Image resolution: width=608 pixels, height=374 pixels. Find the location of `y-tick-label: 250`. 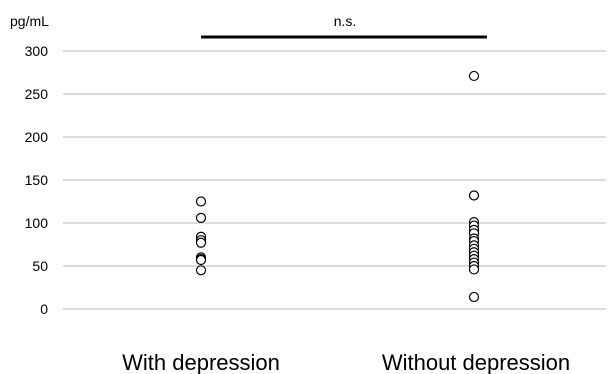

y-tick-label: 250 is located at coordinates (37, 94).